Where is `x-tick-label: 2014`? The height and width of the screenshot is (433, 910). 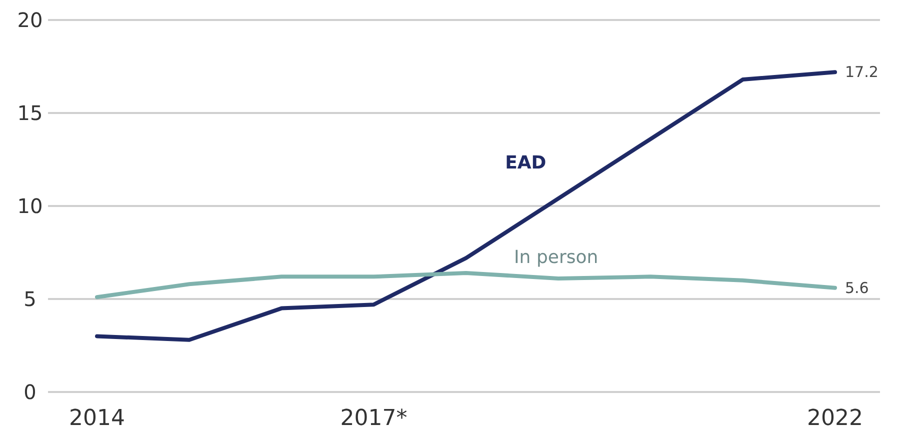
x-tick-label: 2014 is located at coordinates (97, 418).